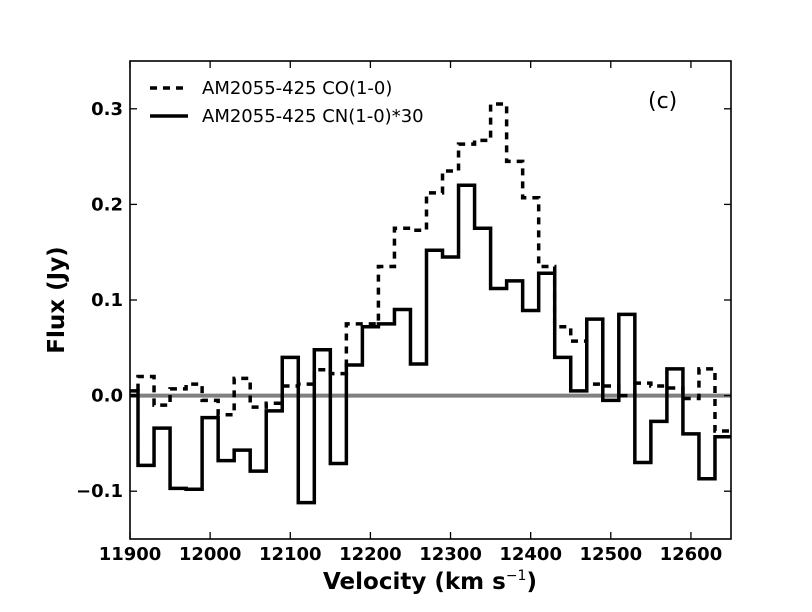 The width and height of the screenshot is (812, 612). I want to click on x-tick-label: 12500, so click(610, 554).